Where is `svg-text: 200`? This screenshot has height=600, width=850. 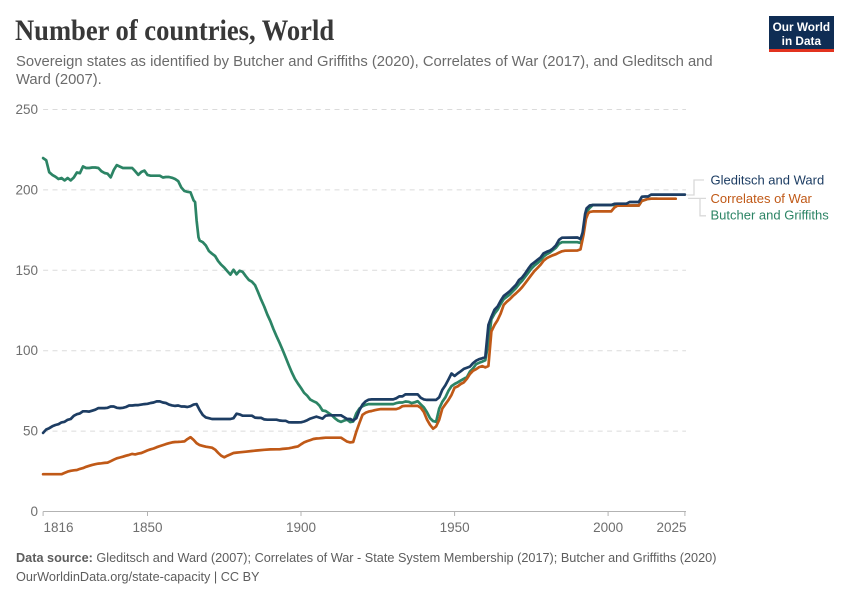
svg-text: 200 is located at coordinates (26, 189).